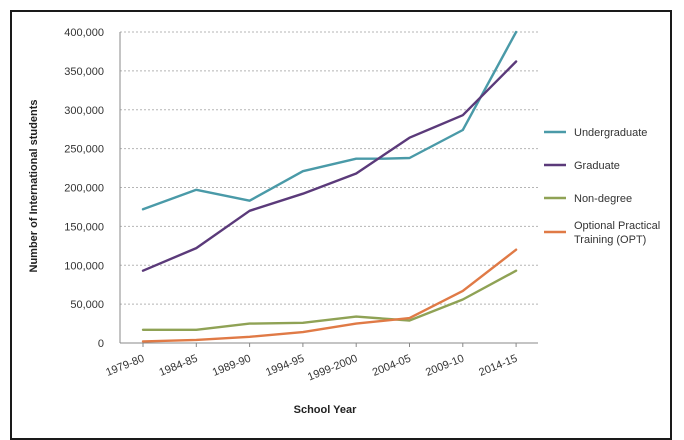 Image resolution: width=684 pixels, height=440 pixels. What do you see at coordinates (87, 305) in the screenshot?
I see `y-tick-label: 50,000` at bounding box center [87, 305].